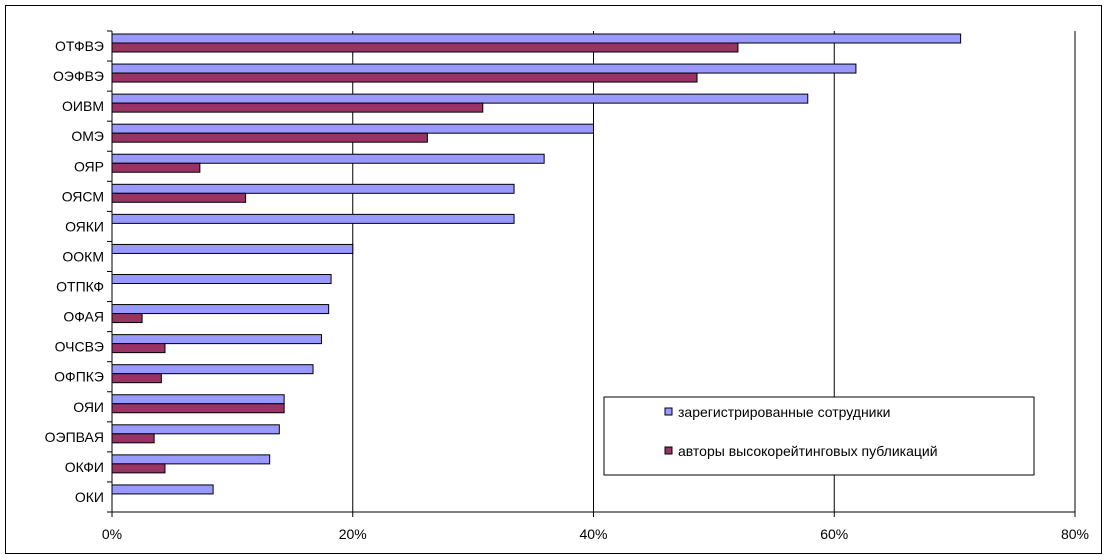  I want to click on category-label-15: ОКИ, so click(89, 497).